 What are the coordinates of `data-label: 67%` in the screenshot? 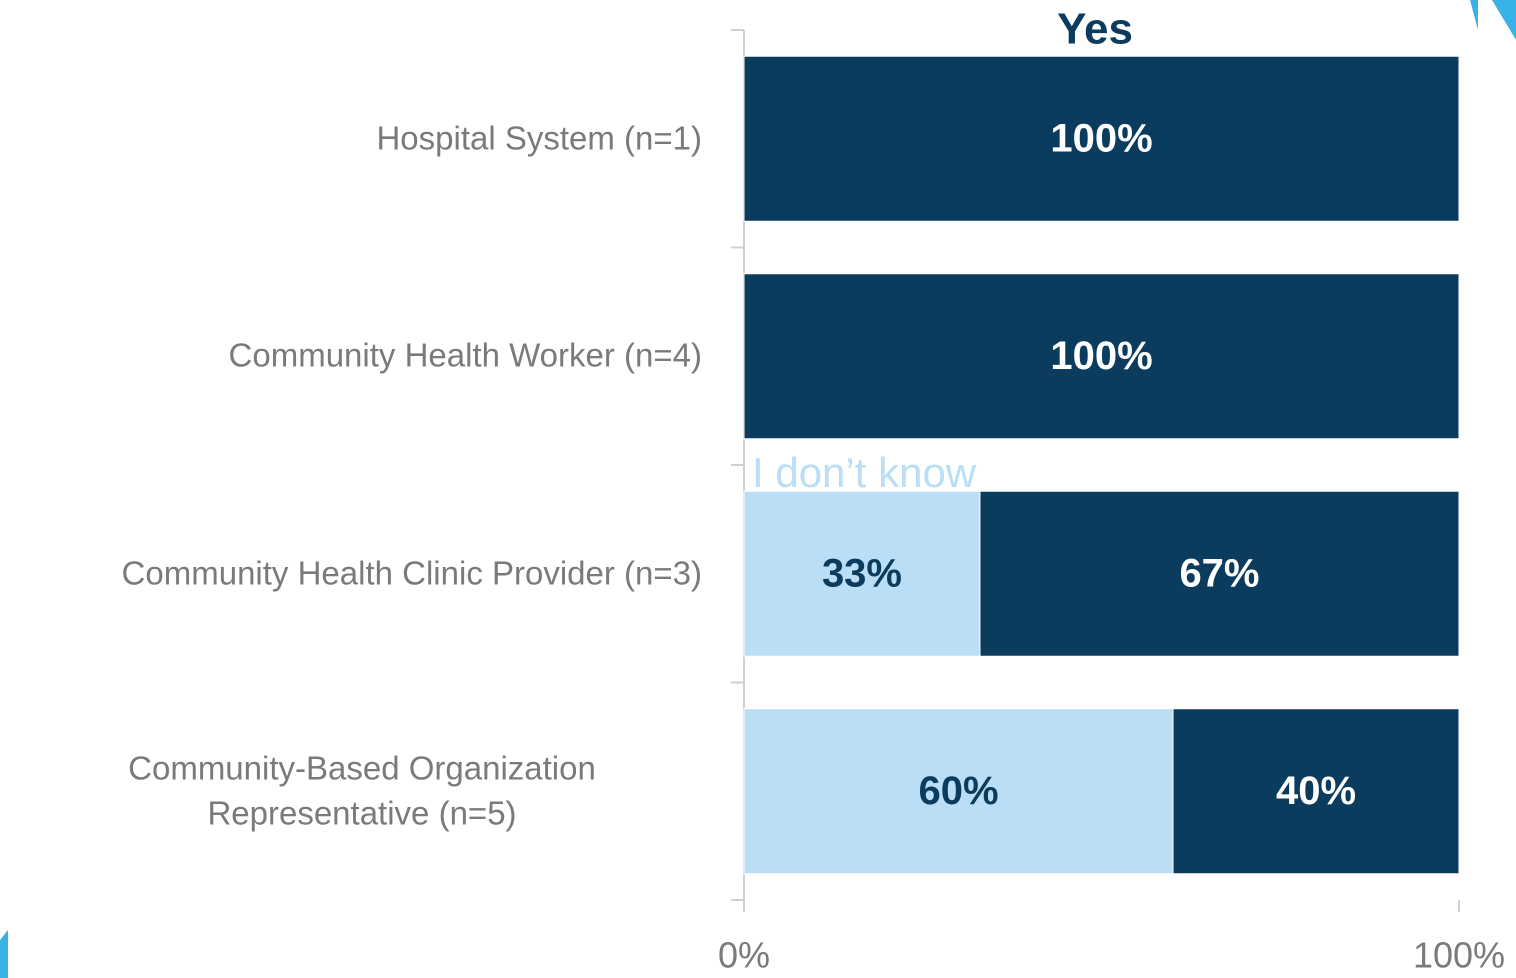 It's located at (1219, 573).